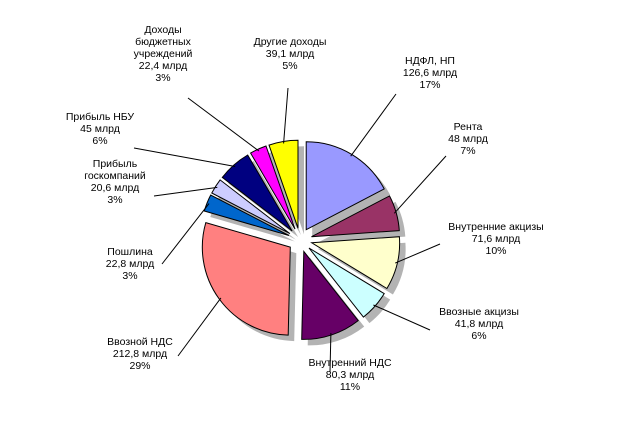 Image resolution: width=620 pixels, height=429 pixels. Describe the element at coordinates (130, 252) in the screenshot. I see `slice-name: Пошлина` at that location.